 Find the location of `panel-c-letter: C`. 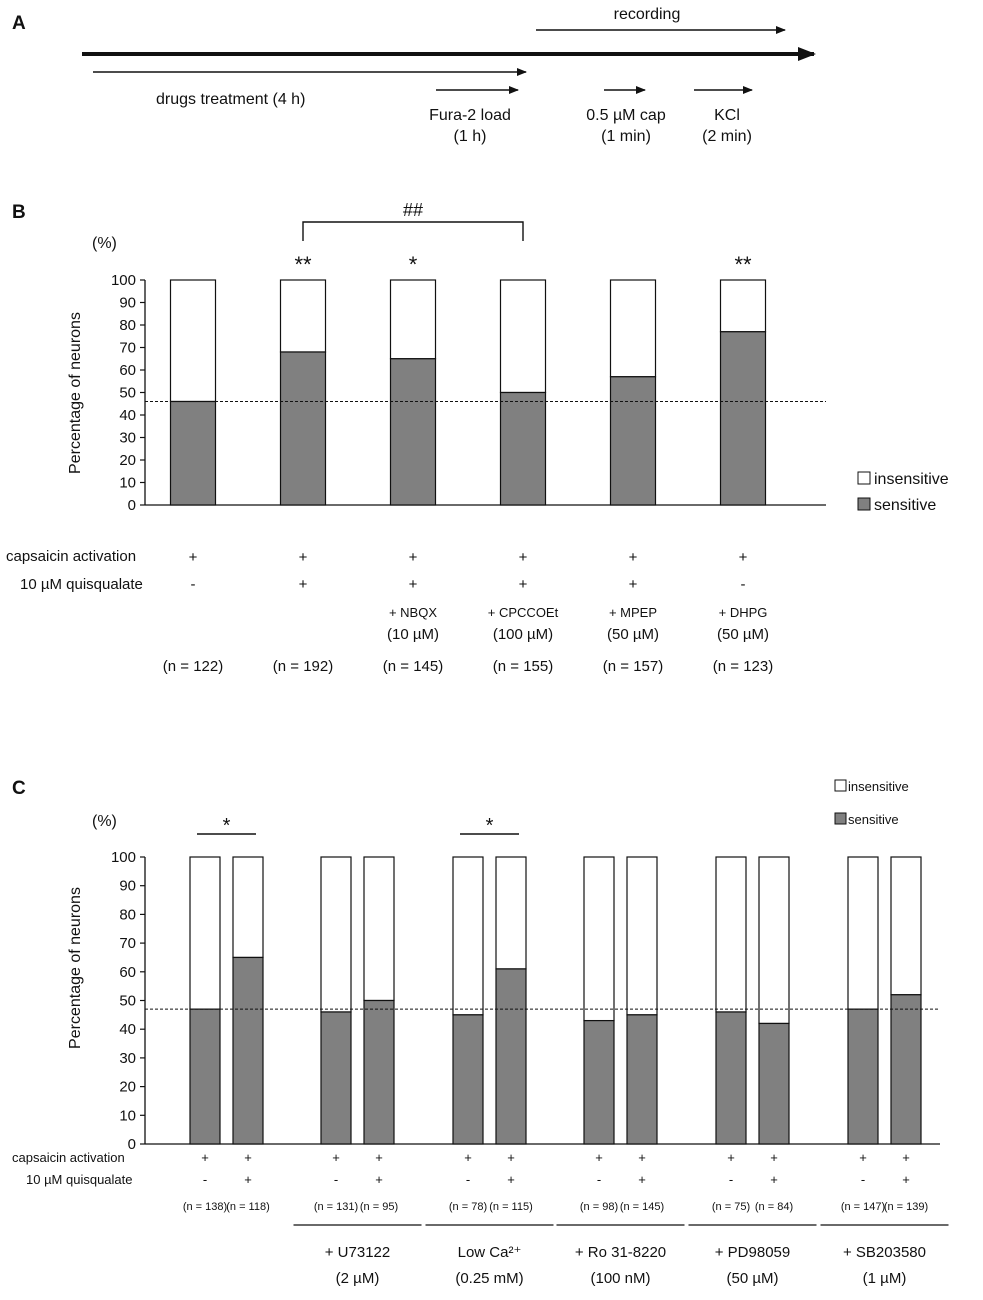

panel-c-letter: C is located at coordinates (19, 788).